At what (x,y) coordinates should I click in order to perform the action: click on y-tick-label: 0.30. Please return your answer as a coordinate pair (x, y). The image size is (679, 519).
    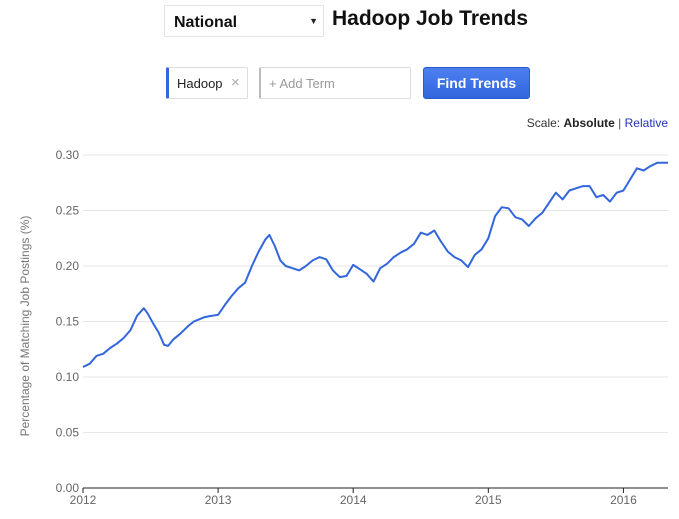
    Looking at the image, I should click on (68, 155).